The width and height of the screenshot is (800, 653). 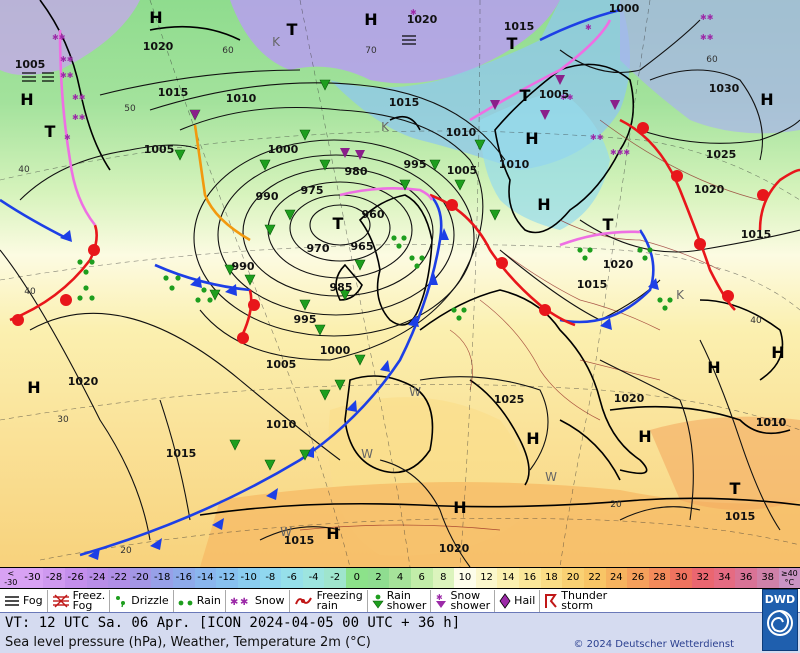 I want to click on legend-freezing-rain: Freezing rain, so click(x=329, y=600).